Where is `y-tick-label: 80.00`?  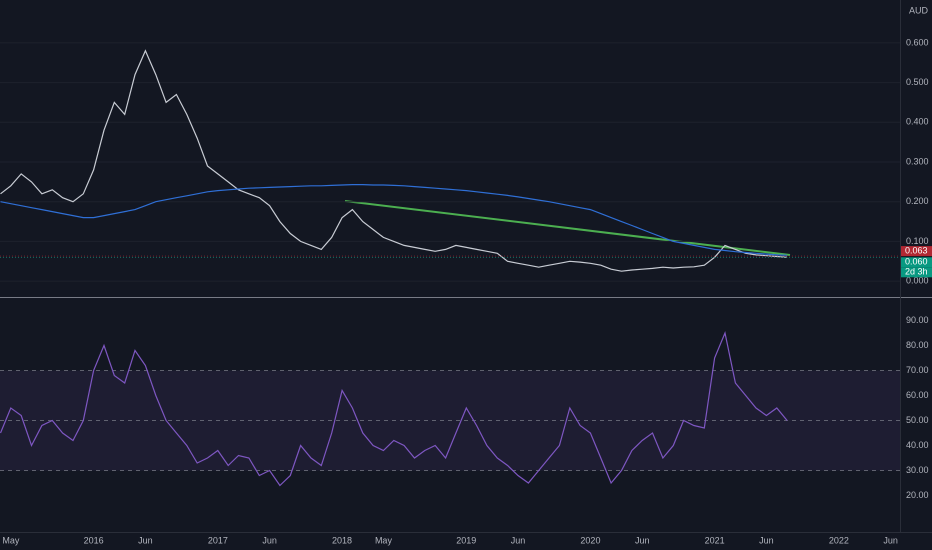 y-tick-label: 80.00 is located at coordinates (917, 345).